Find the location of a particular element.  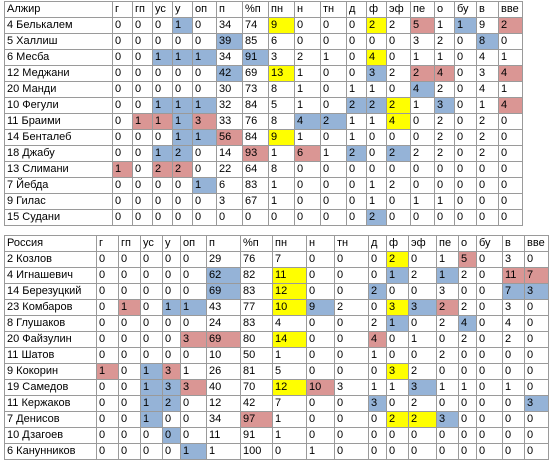

stat-cell: 14 is located at coordinates (289, 339).